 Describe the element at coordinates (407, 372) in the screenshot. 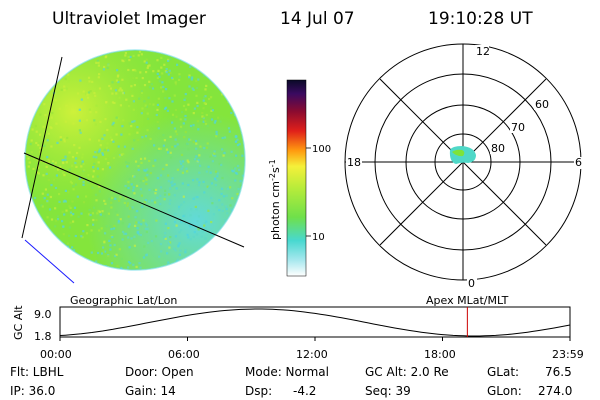

I see `gc-alt-label: GC Alt: 2.0 Re` at that location.